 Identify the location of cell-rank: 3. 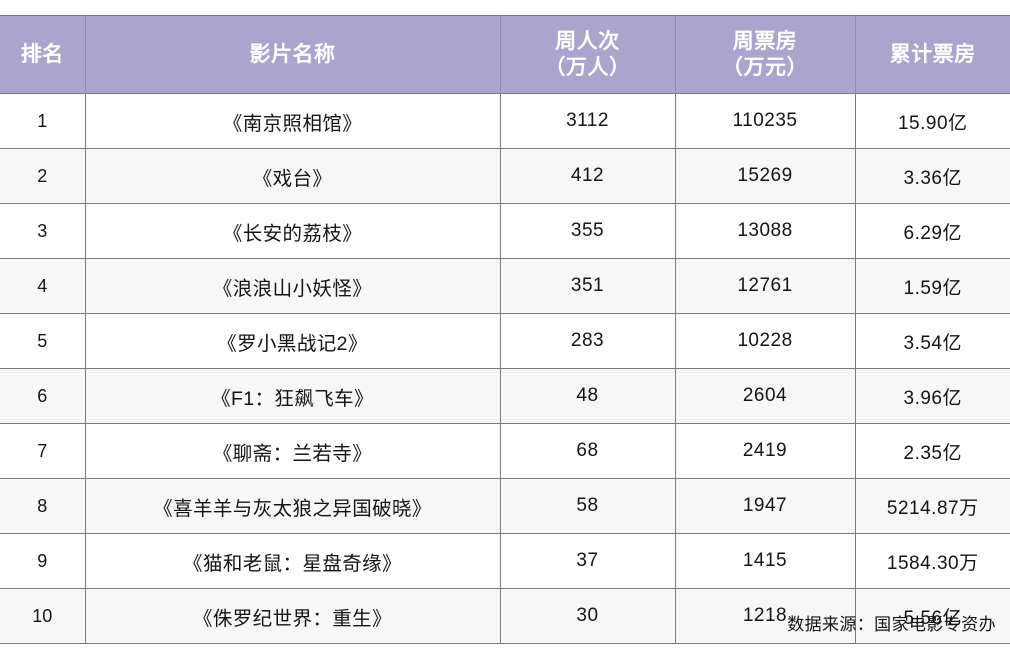
(43, 231).